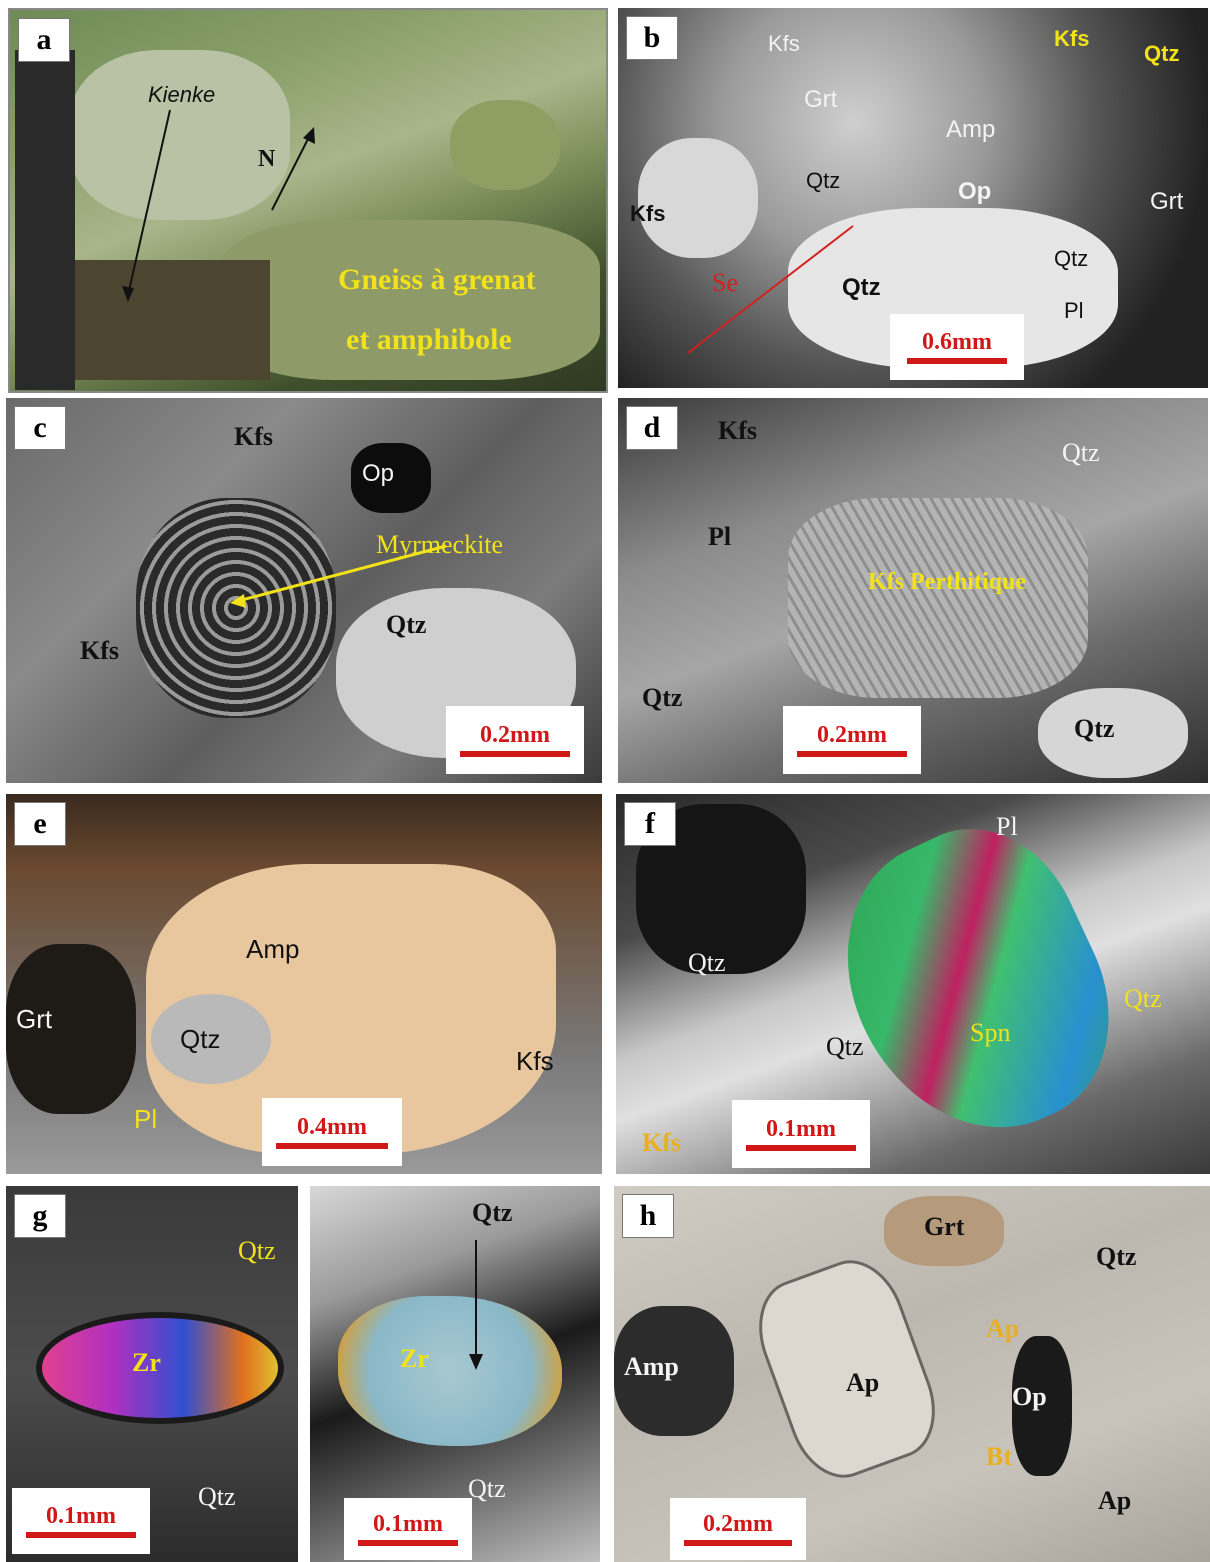 The height and width of the screenshot is (1562, 1210). What do you see at coordinates (182, 94) in the screenshot?
I see `label-kienke: Kienke` at bounding box center [182, 94].